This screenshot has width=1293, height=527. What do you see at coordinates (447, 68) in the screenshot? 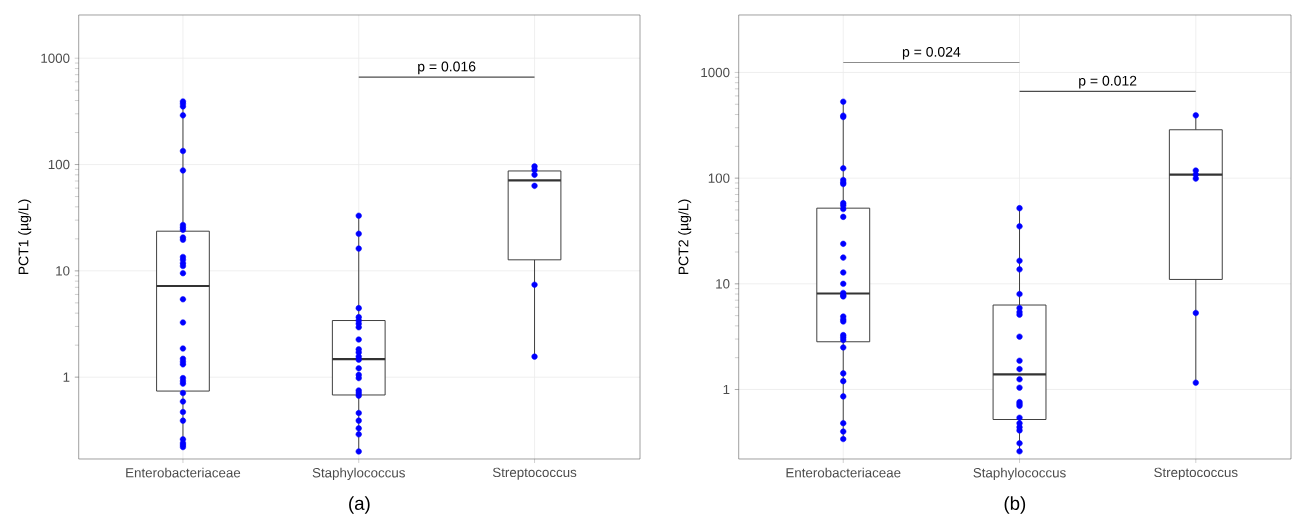
I see `annotation: p = 0.016` at bounding box center [447, 68].